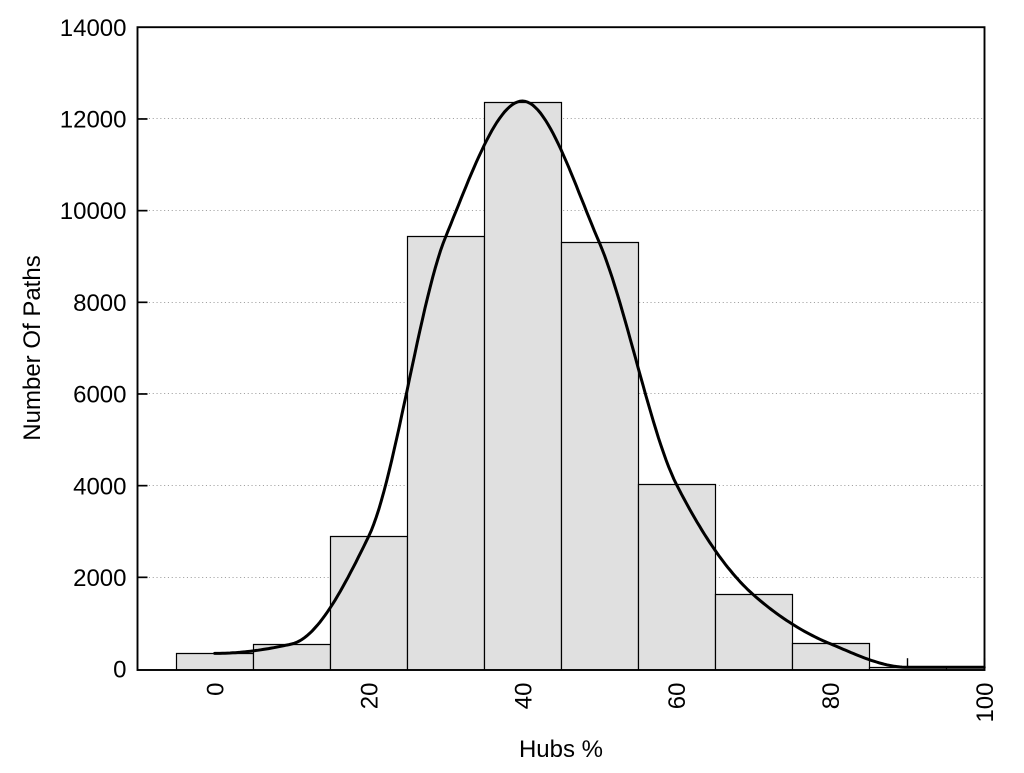 The image size is (1024, 773). I want to click on svg-text: Hubs %, so click(561, 749).